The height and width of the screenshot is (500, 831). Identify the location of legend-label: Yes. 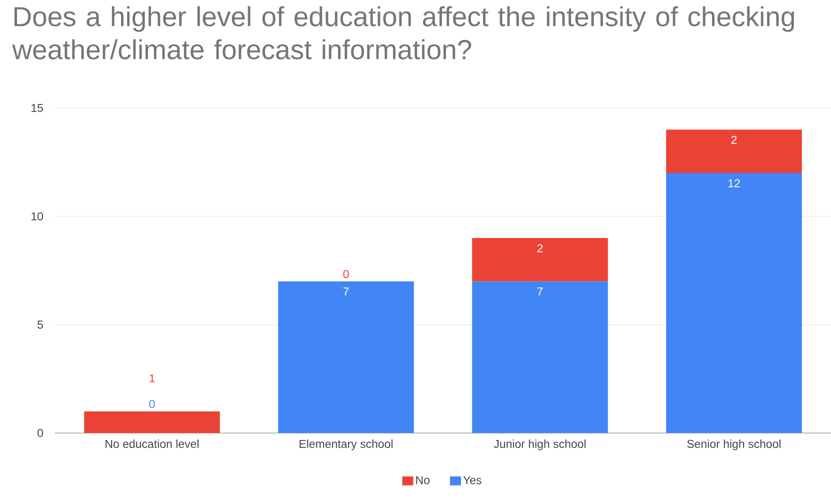
(472, 480).